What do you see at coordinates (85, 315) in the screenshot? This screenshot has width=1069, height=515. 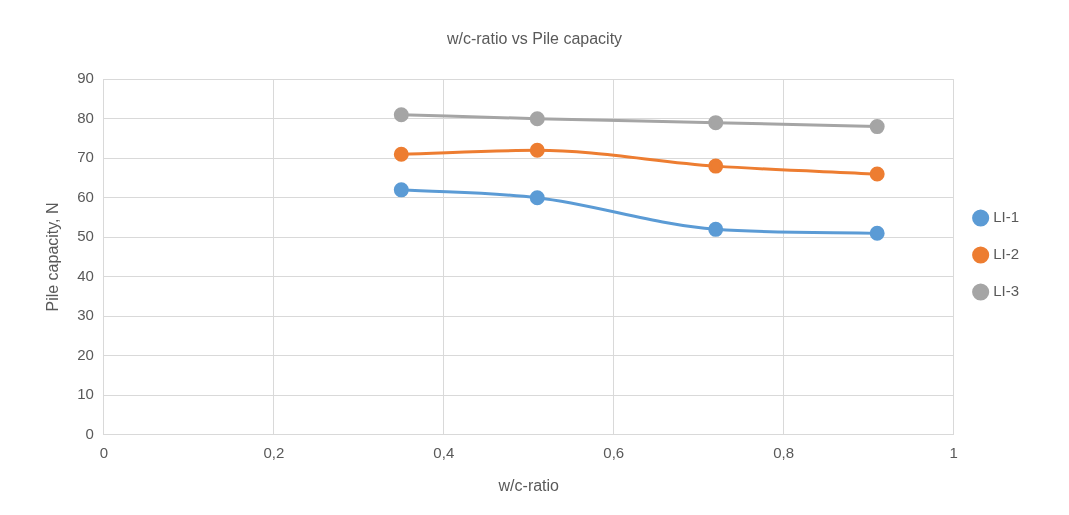 I see `y-tick-label: 30` at bounding box center [85, 315].